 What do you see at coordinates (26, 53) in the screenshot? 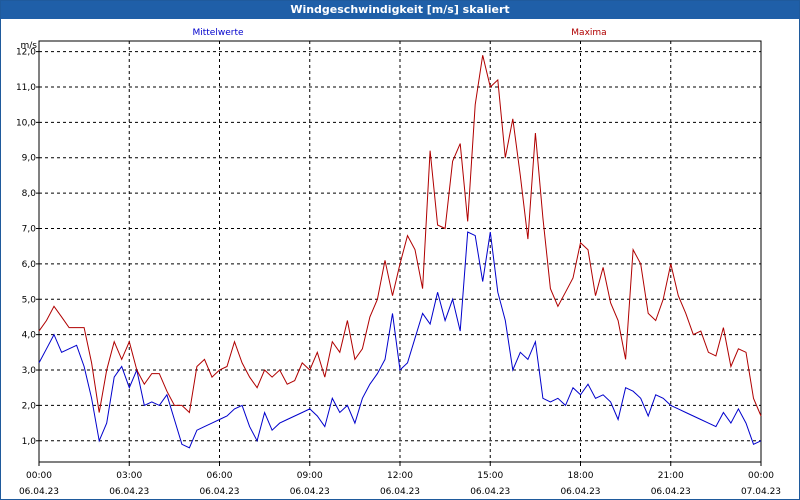
I see `y-tick-label: 12,0` at bounding box center [26, 53].